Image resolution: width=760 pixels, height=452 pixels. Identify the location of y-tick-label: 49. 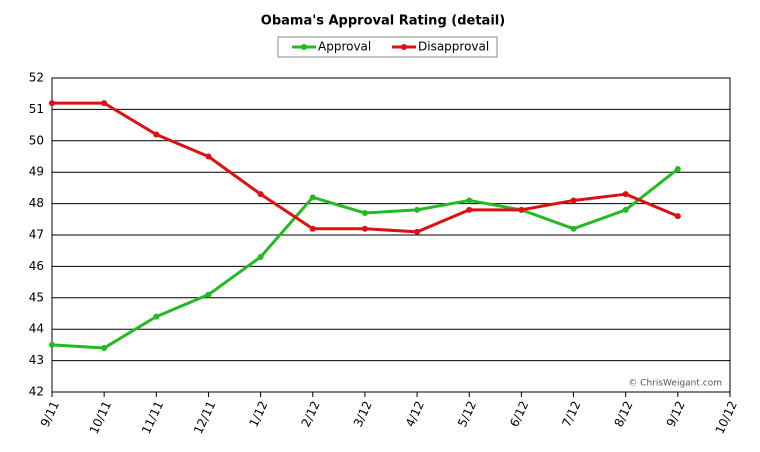
(36, 172).